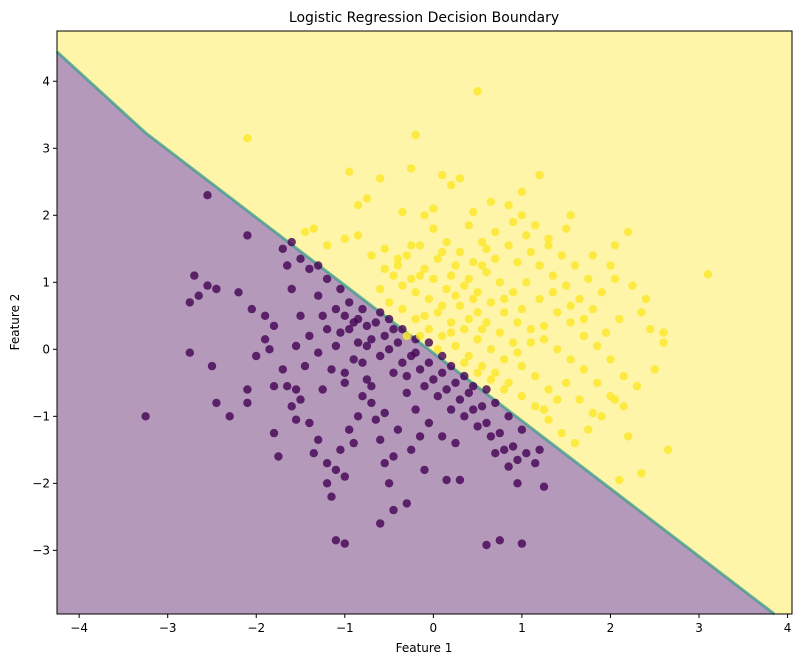  I want to click on y-tick-label: −1, so click(41, 416).